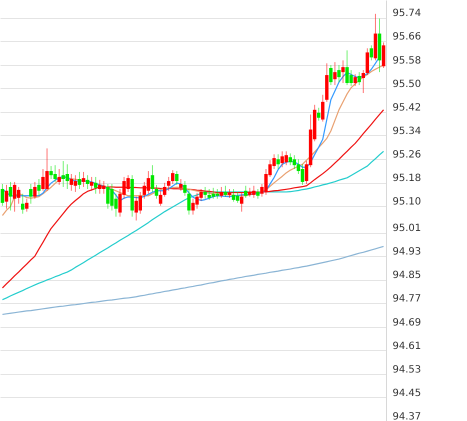 Image resolution: width=467 pixels, height=421 pixels. I want to click on y-tick-label: 94.85, so click(407, 276).